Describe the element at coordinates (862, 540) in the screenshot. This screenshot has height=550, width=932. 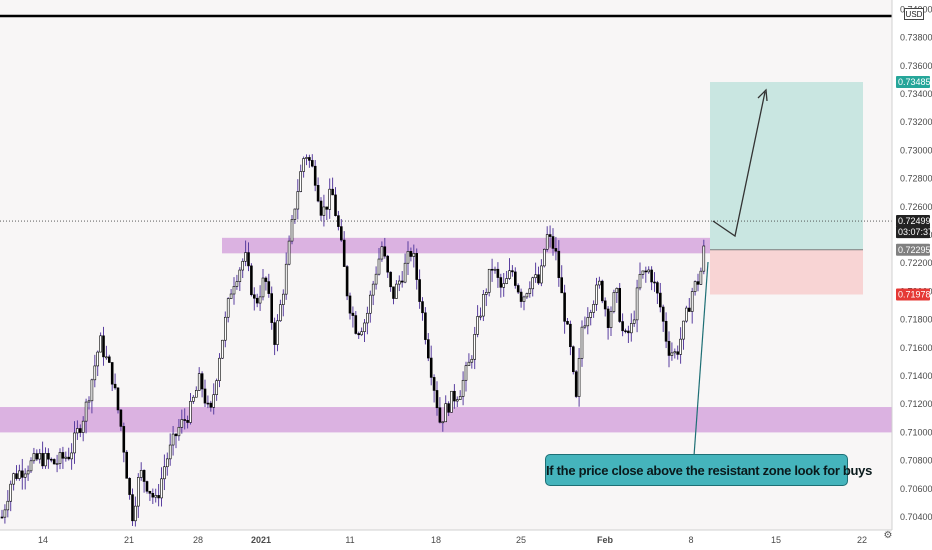
I see `time-tick-label: 22` at that location.